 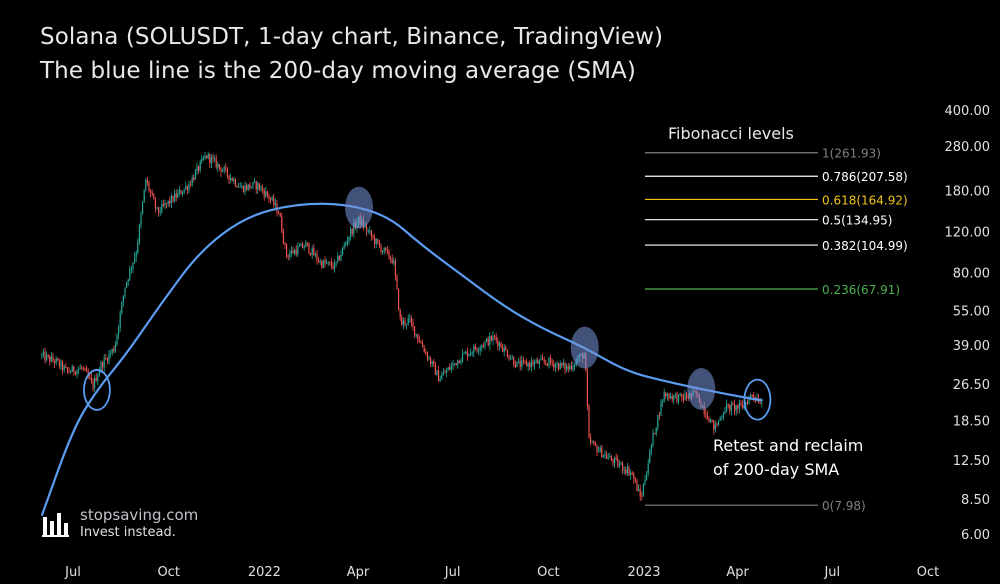 What do you see at coordinates (731, 133) in the screenshot?
I see `fibonacci-title: Fibonacci levels` at bounding box center [731, 133].